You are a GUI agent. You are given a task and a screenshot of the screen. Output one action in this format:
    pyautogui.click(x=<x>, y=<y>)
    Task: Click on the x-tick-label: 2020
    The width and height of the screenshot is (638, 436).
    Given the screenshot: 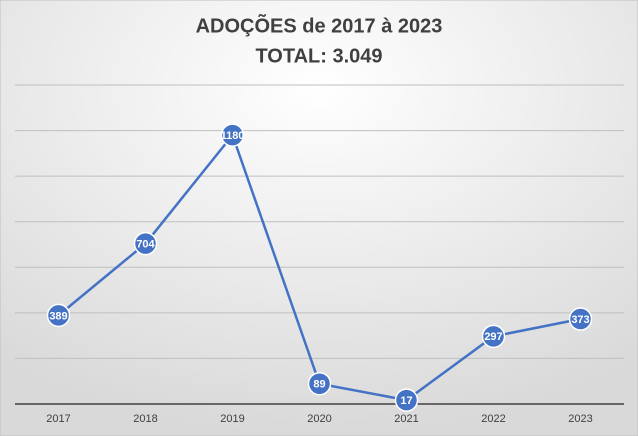 What is the action you would take?
    pyautogui.click(x=319, y=419)
    